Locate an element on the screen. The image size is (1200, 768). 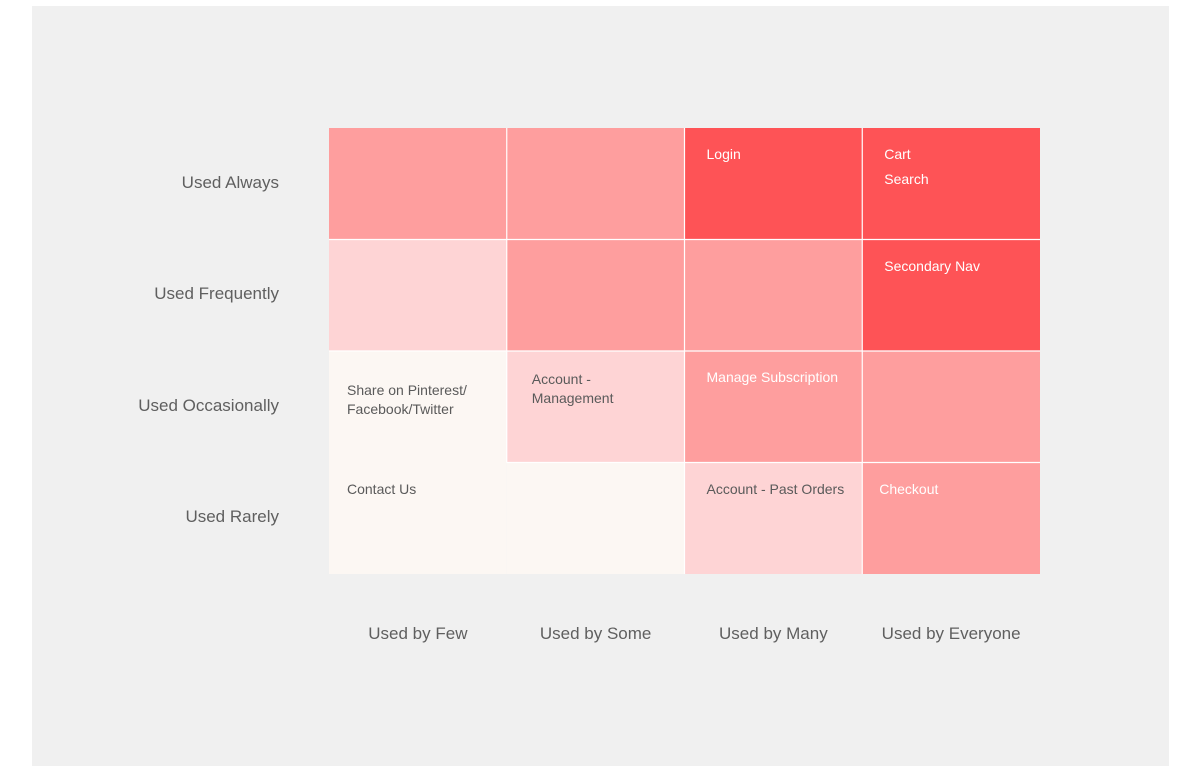
cell-label-manage-subscription: Manage Subscription is located at coordinates (772, 377).